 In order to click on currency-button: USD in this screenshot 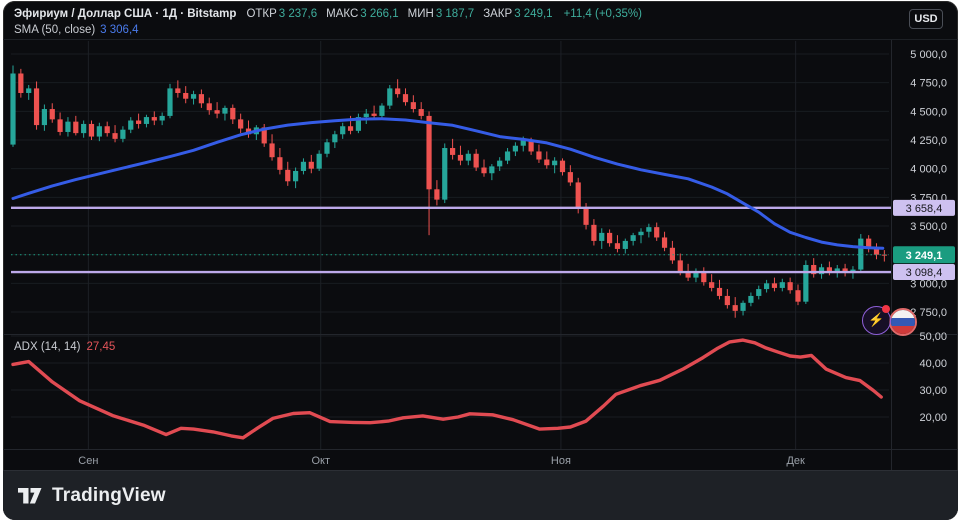, I will do `click(926, 19)`.